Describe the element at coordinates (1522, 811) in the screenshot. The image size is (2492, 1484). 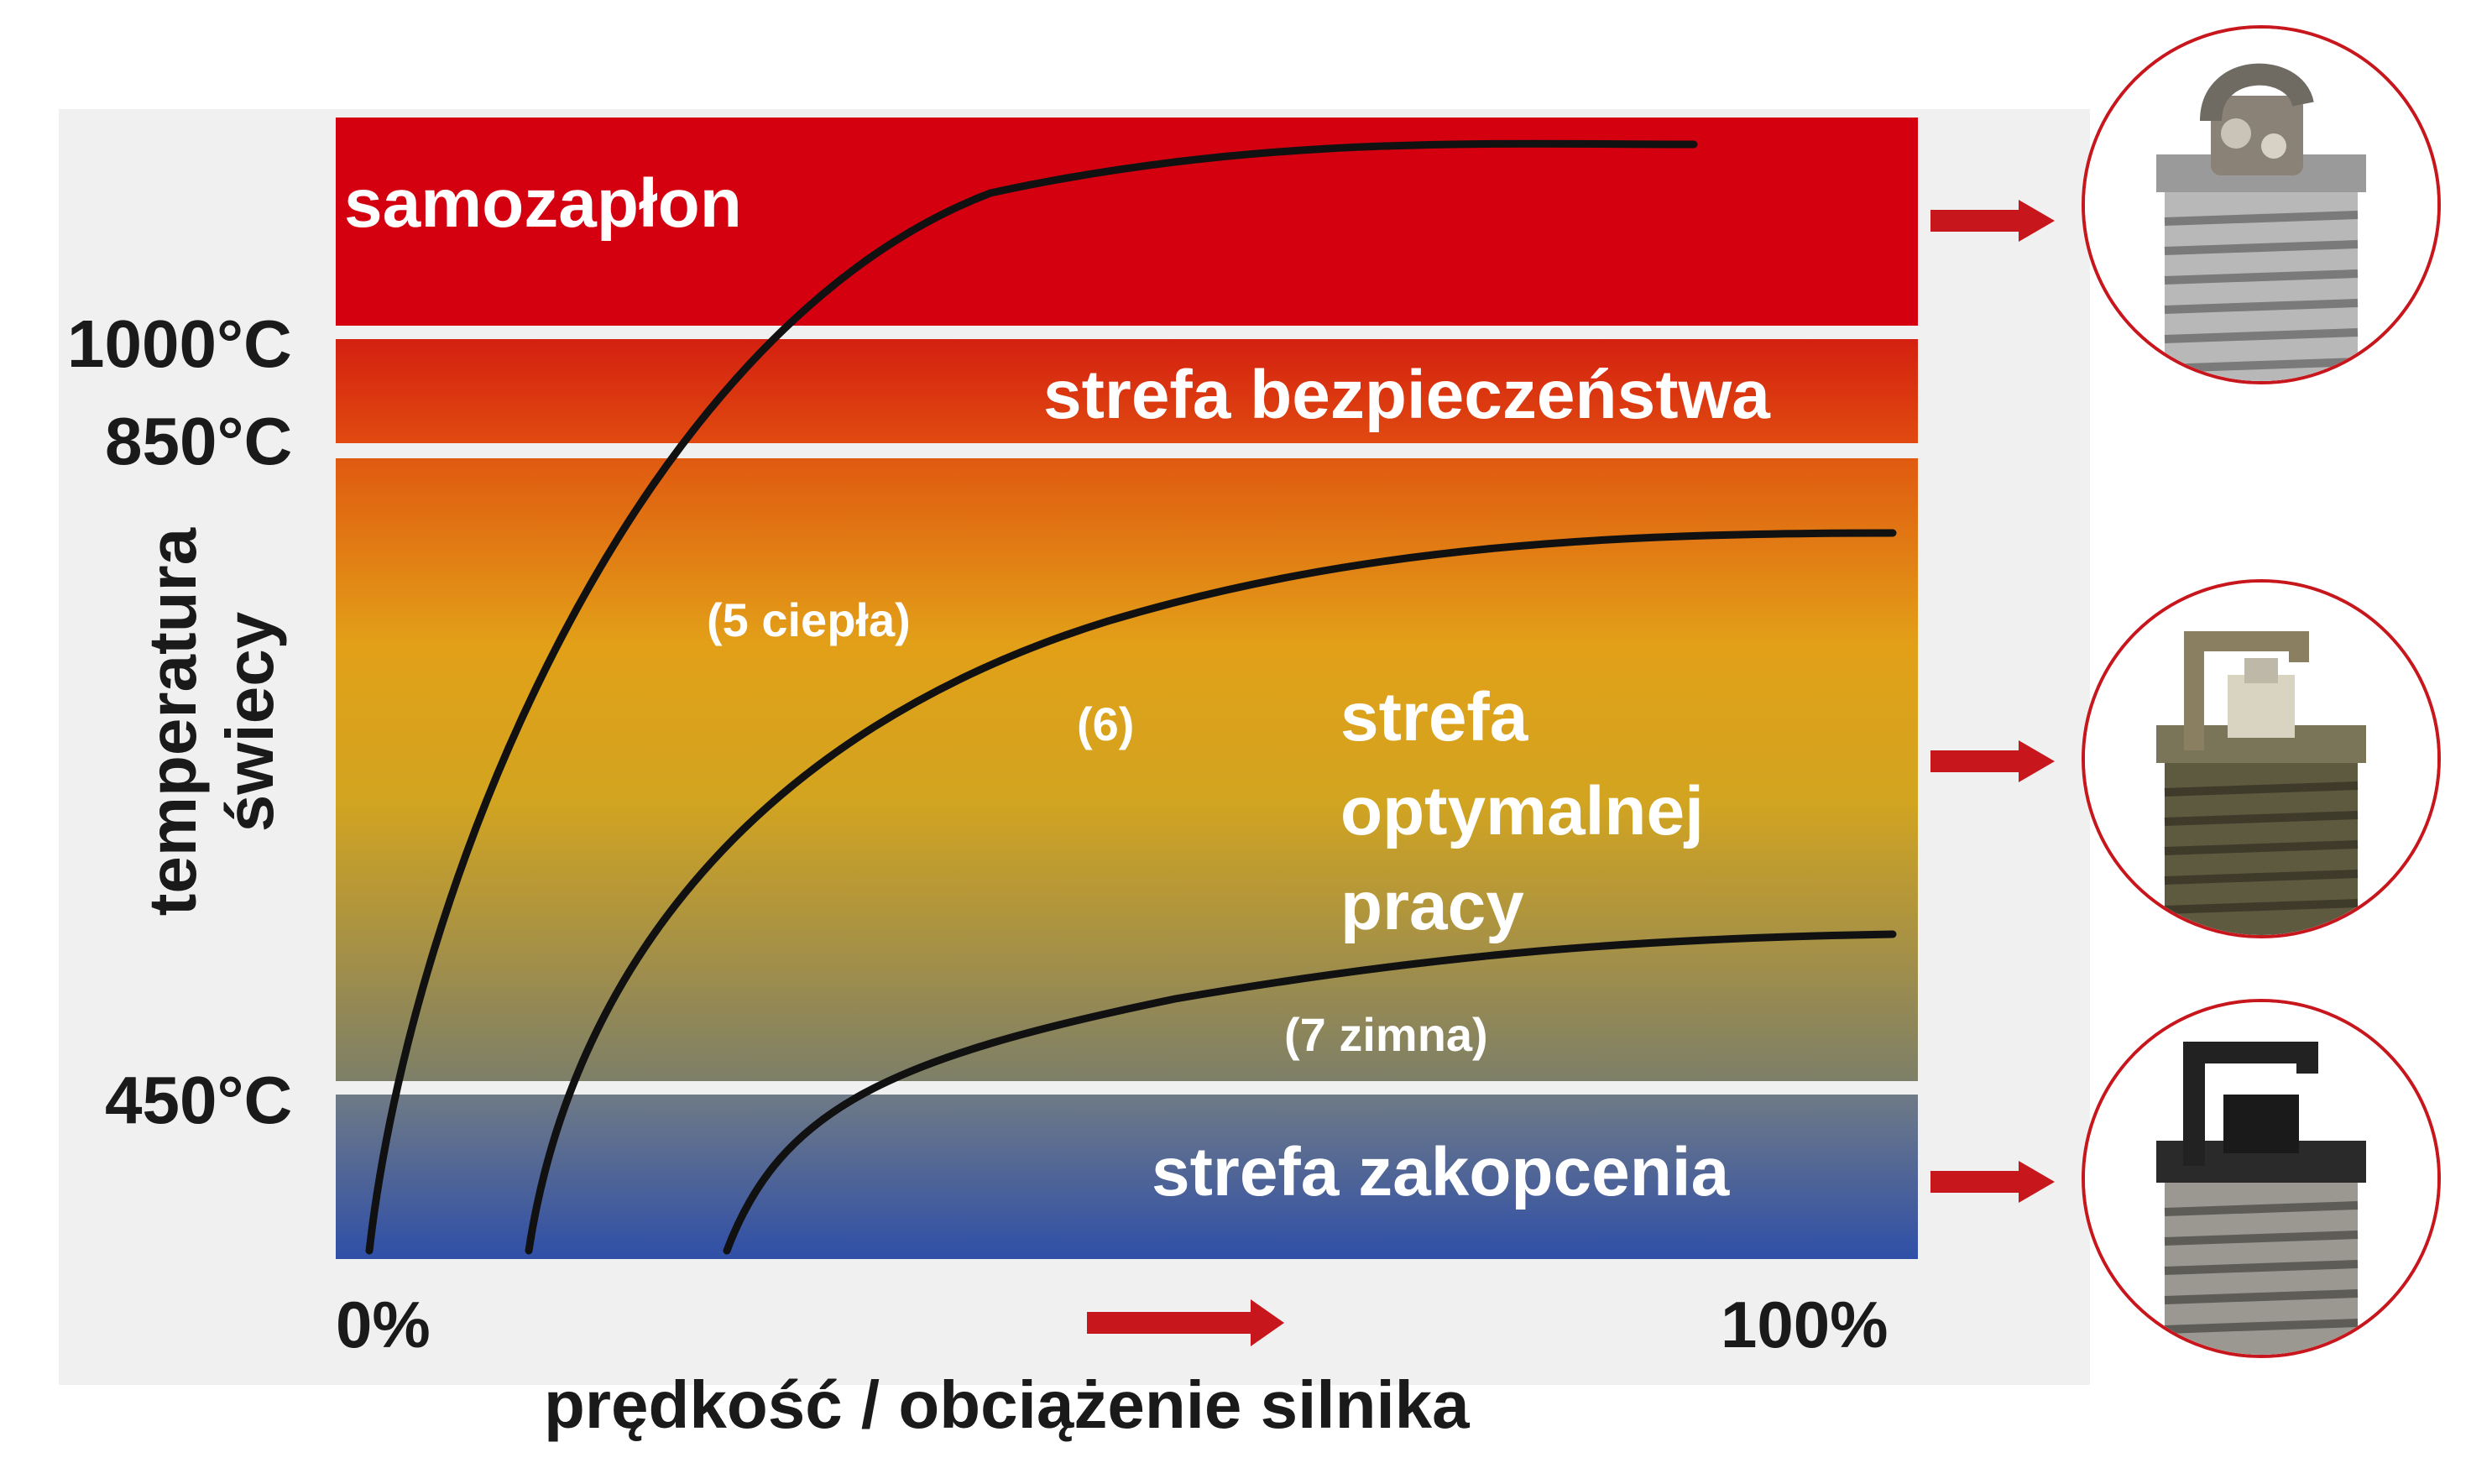
I see `optimal-zone-label-line2: optymalnej` at that location.